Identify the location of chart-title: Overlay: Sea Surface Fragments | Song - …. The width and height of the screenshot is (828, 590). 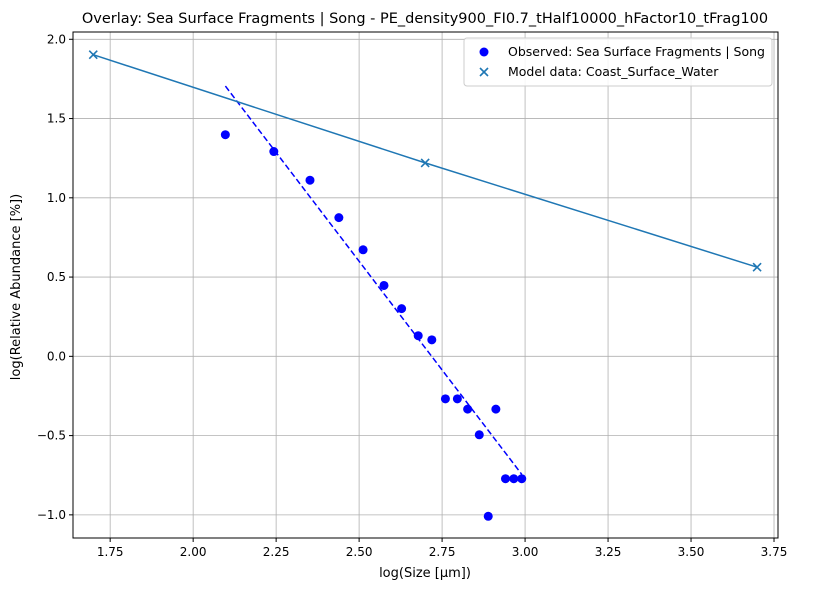
(425, 19).